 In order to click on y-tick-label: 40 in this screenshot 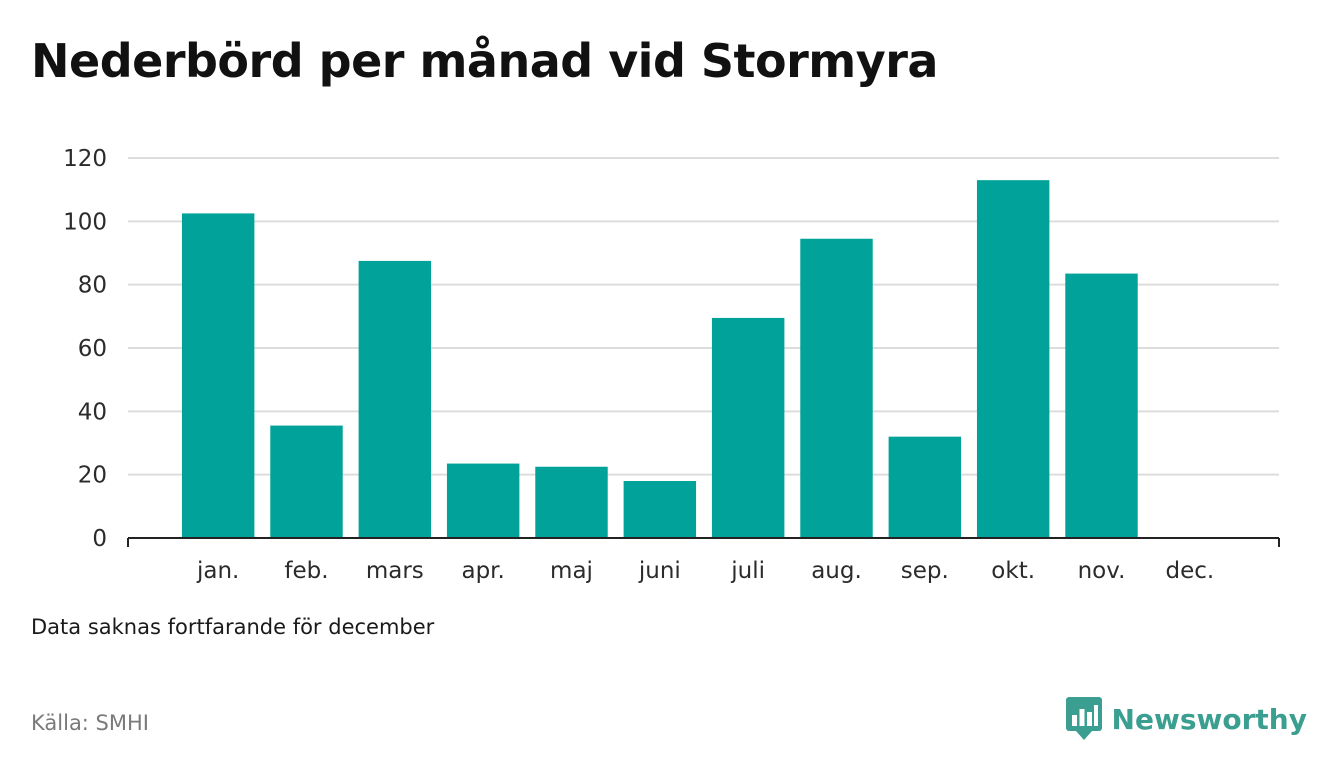, I will do `click(92, 412)`.